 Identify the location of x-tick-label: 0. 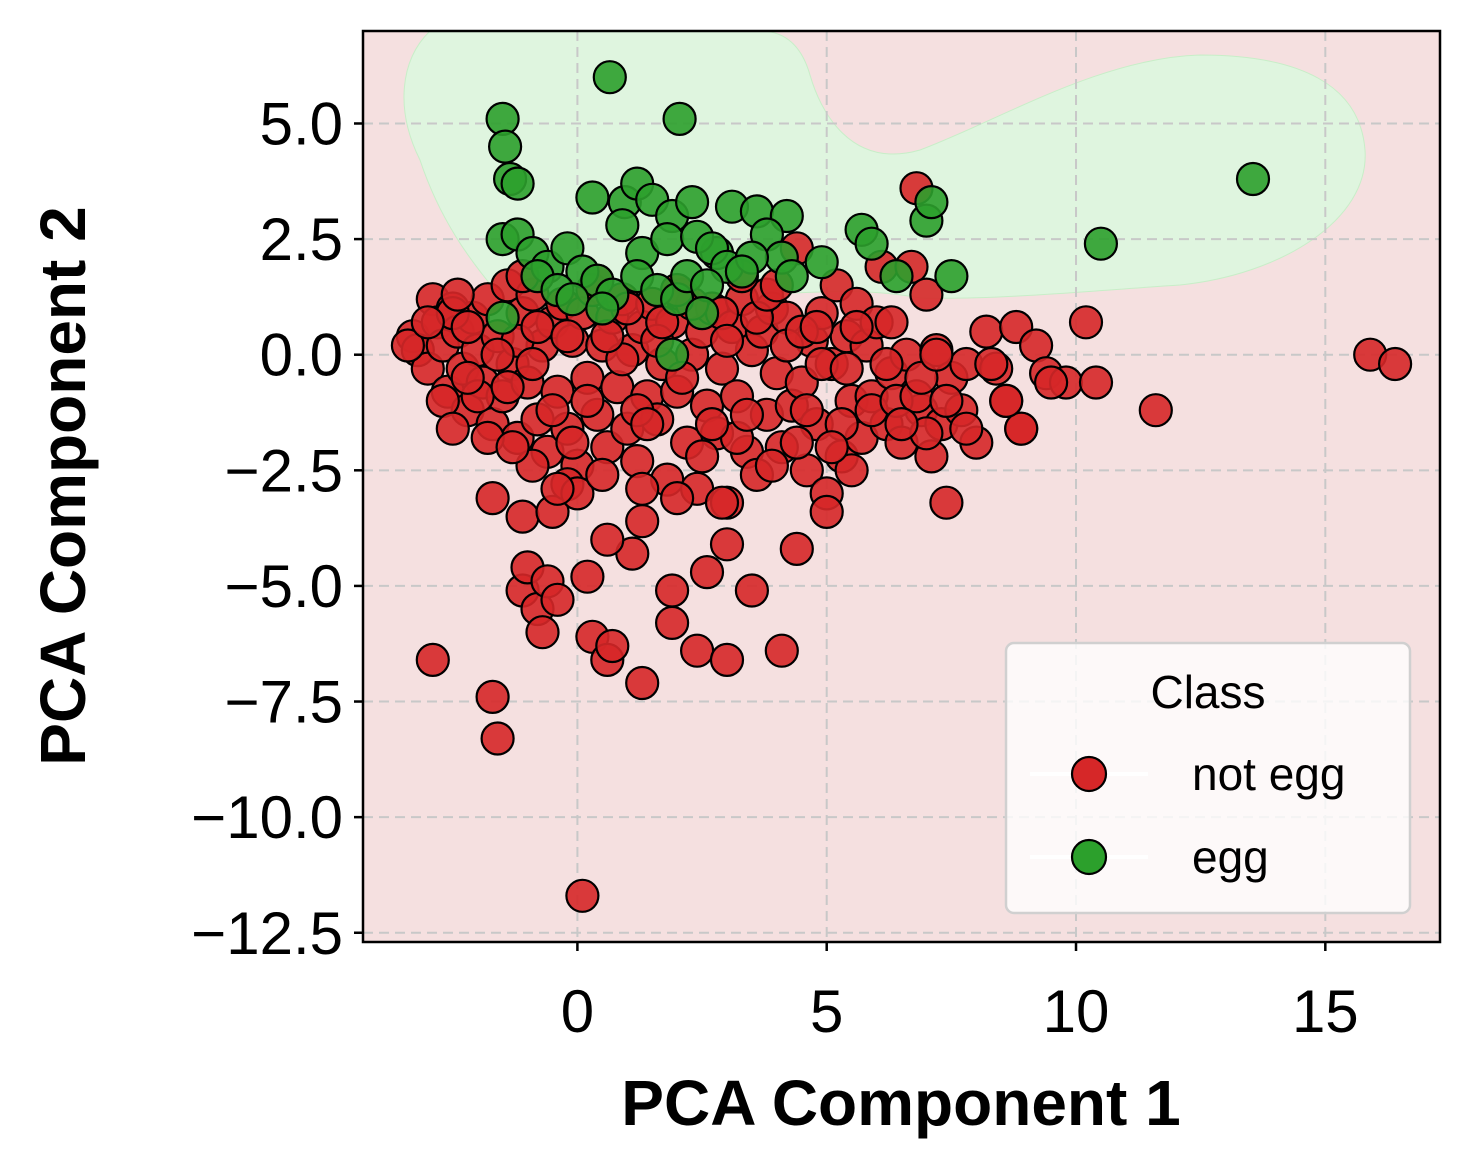
(577, 1011).